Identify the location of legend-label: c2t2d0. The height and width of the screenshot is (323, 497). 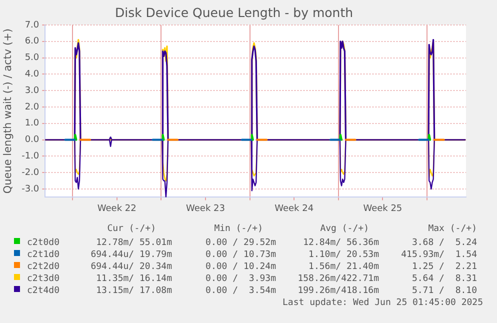
(43, 267).